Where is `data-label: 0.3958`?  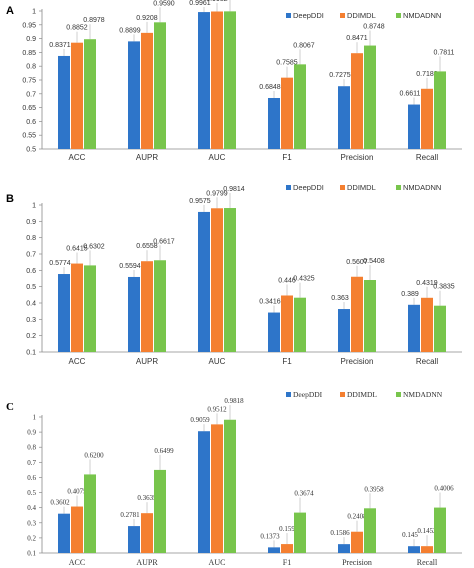 data-label: 0.3958 is located at coordinates (374, 489).